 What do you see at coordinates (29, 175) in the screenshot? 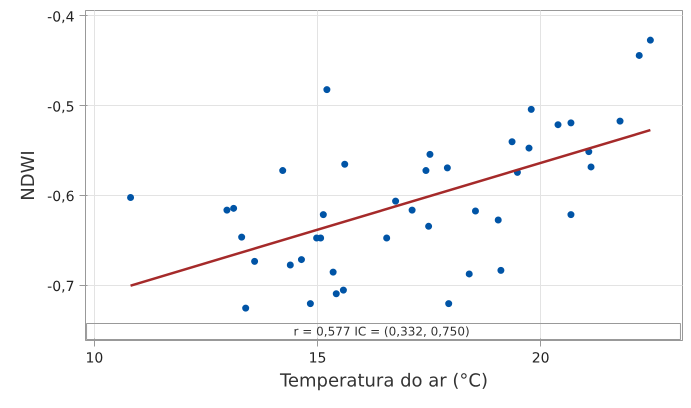
I see `y-axis-title: NDWI` at bounding box center [29, 175].